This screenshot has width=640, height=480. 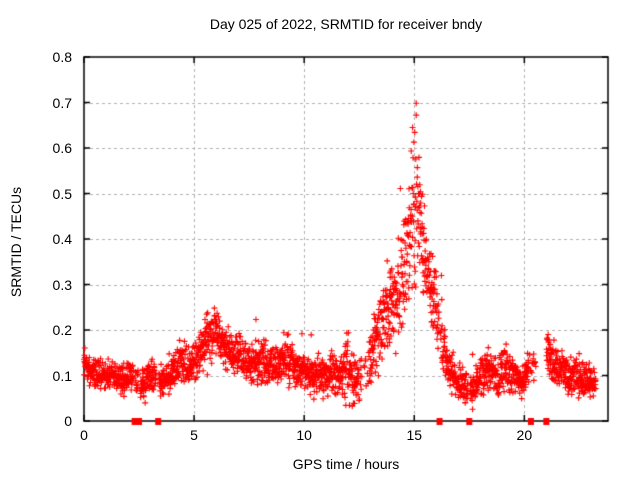 What do you see at coordinates (62, 284) in the screenshot?
I see `y-tick-label: 0.3` at bounding box center [62, 284].